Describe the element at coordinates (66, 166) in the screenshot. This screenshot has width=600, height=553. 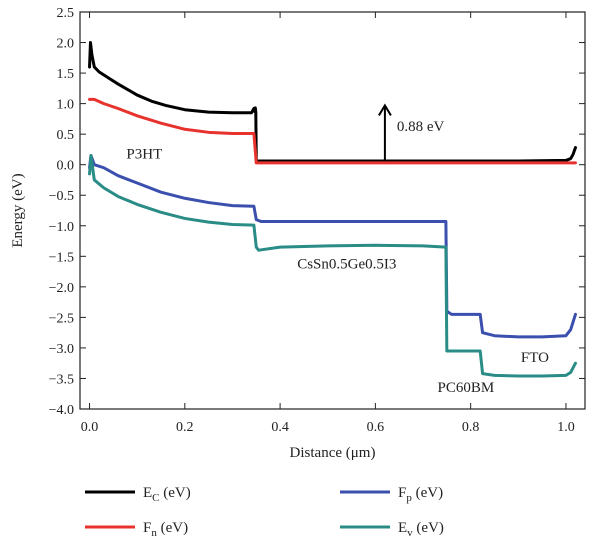
I see `y-tick-label: 0.0` at that location.